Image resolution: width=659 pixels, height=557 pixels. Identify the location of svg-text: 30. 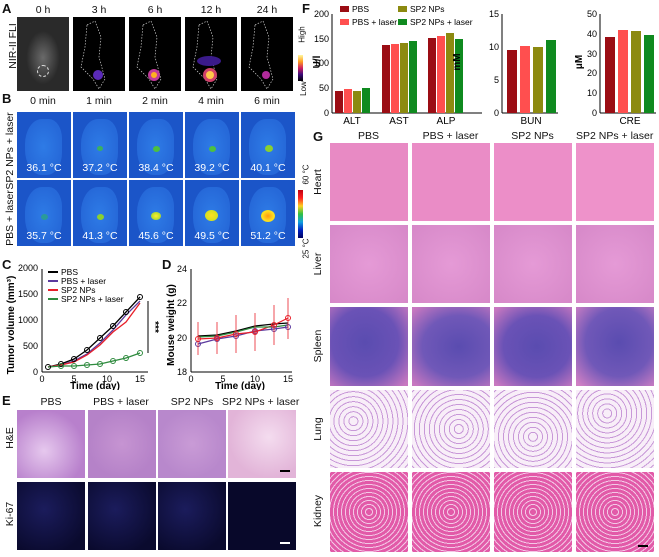
(592, 54).